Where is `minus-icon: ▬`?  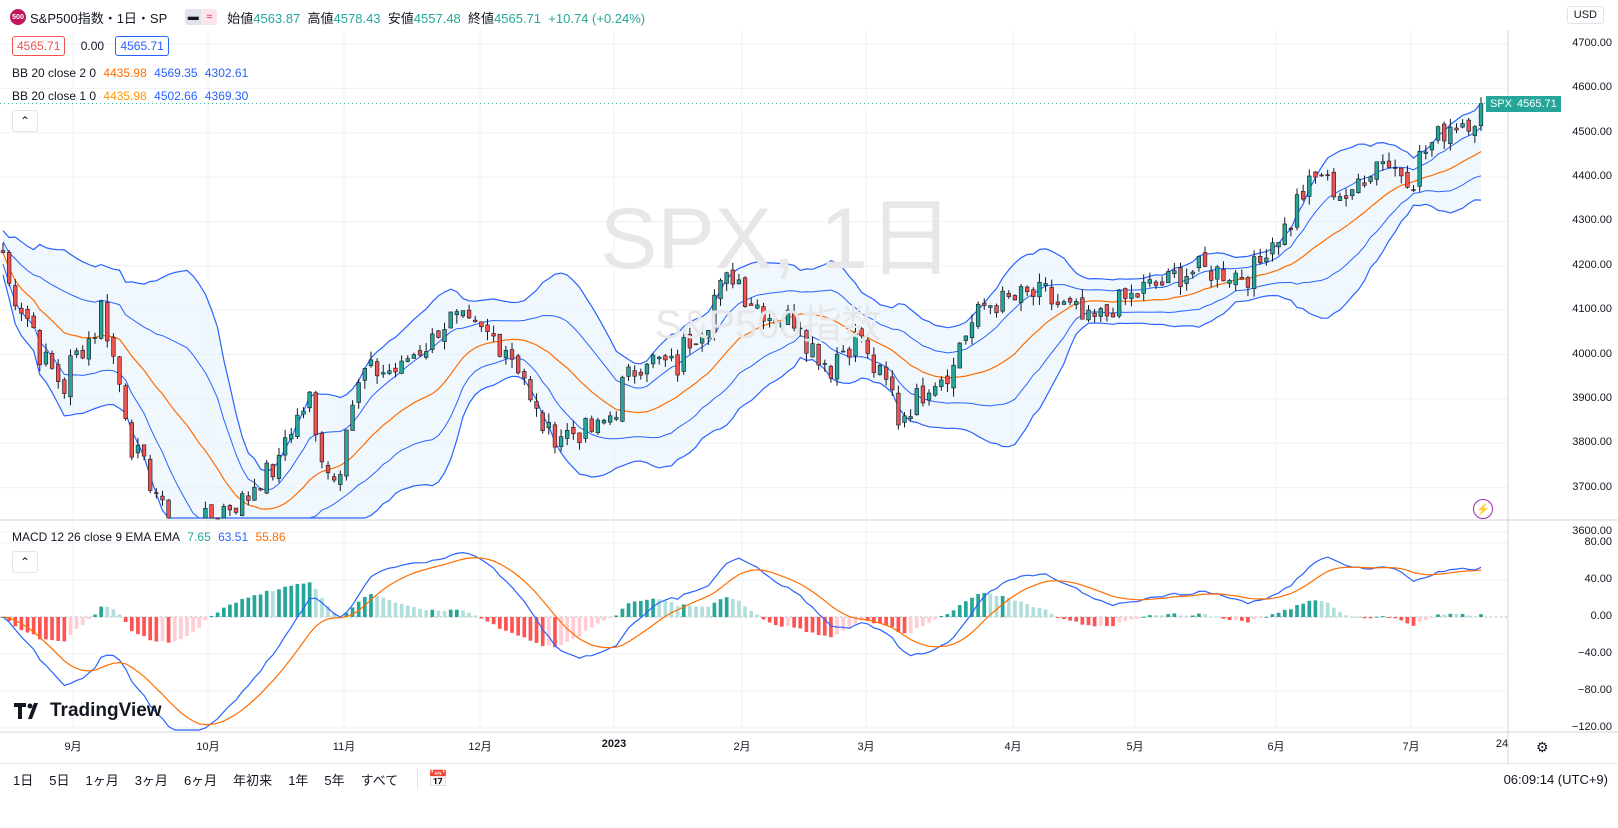
minus-icon: ▬ is located at coordinates (193, 17).